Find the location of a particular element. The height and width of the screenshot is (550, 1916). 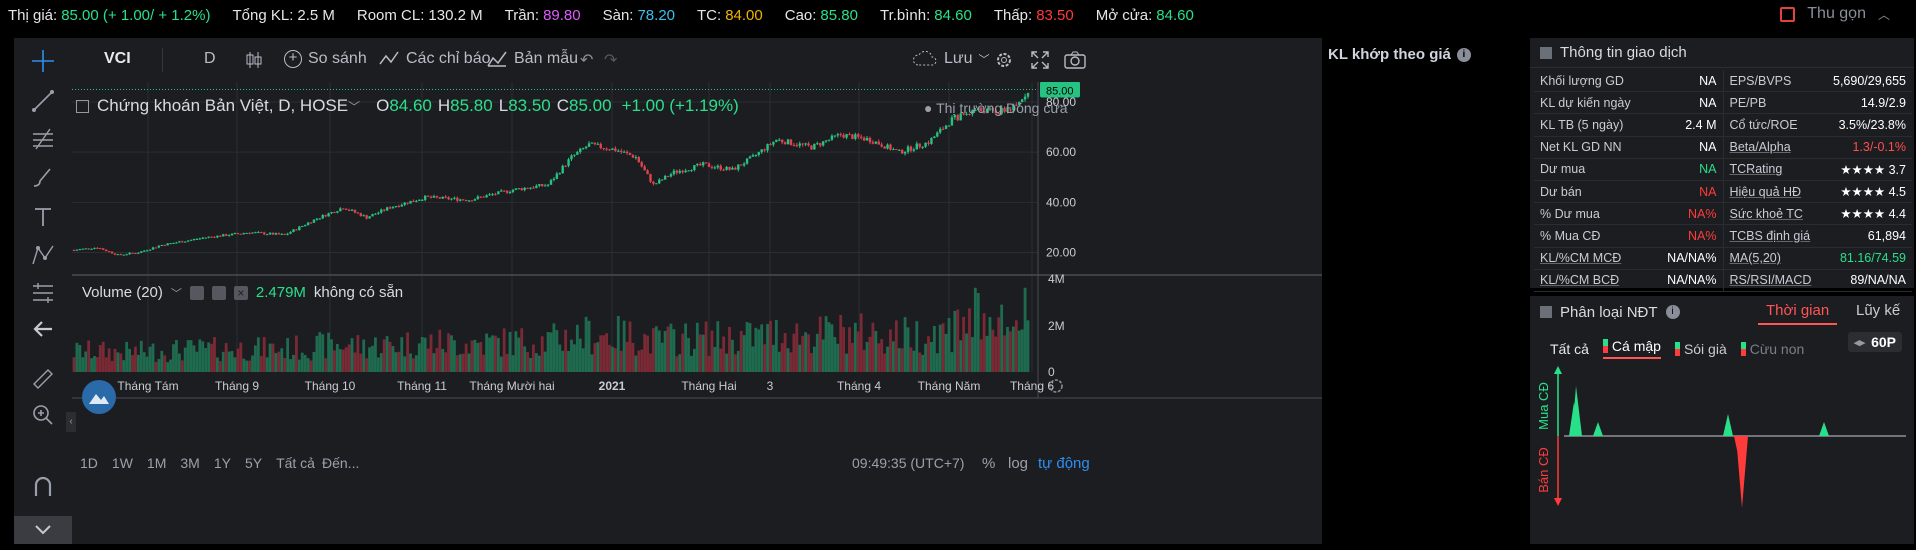

log-scale-button: log is located at coordinates (1018, 463).